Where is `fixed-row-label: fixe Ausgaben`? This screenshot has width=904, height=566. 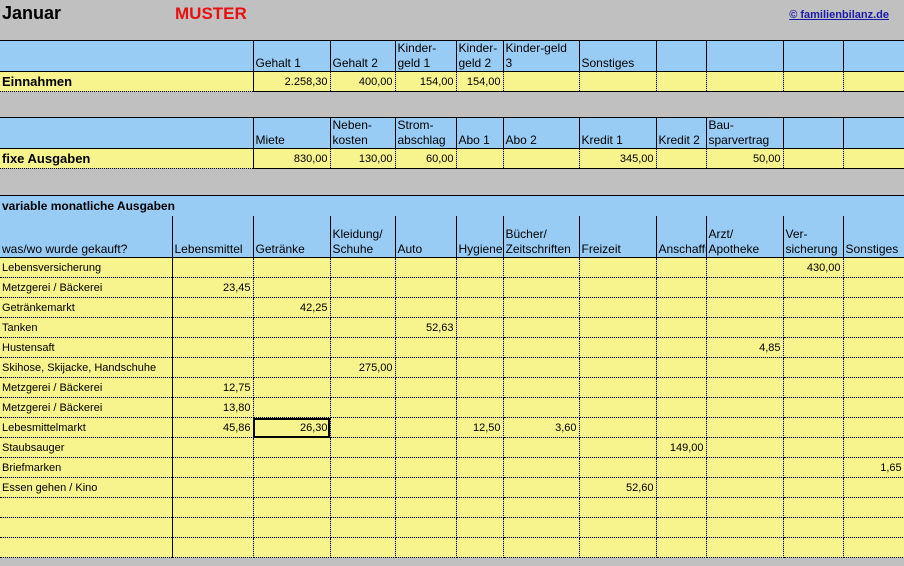 fixed-row-label: fixe Ausgaben is located at coordinates (127, 158).